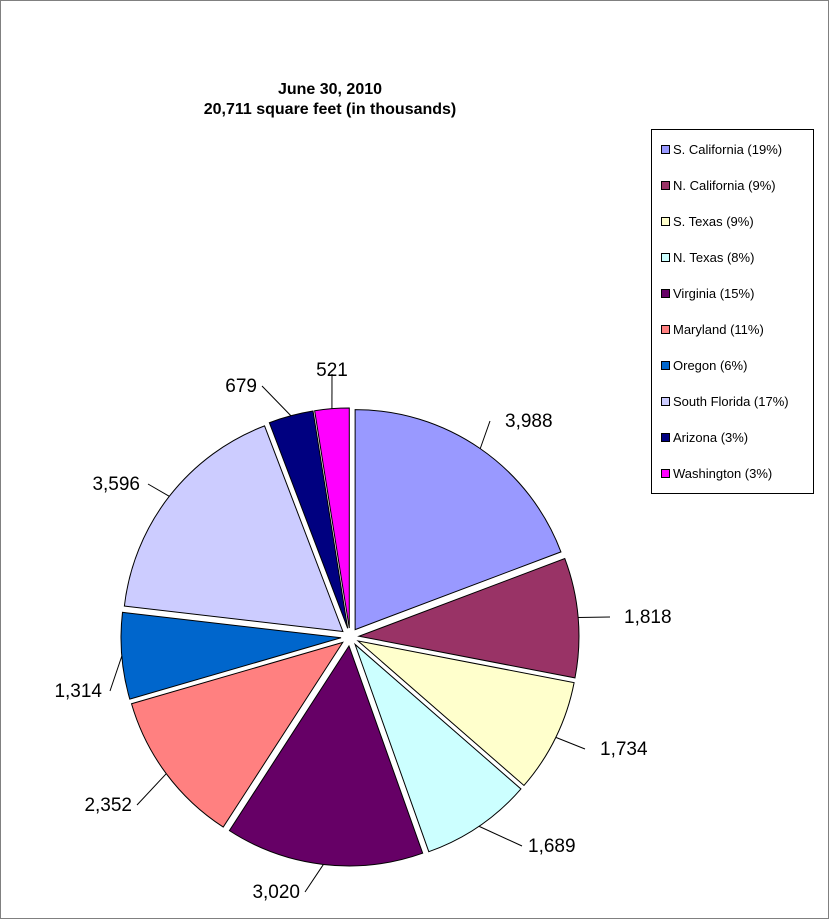 The width and height of the screenshot is (829, 919). What do you see at coordinates (713, 221) in the screenshot?
I see `legend-label: S. Texas (9%)` at bounding box center [713, 221].